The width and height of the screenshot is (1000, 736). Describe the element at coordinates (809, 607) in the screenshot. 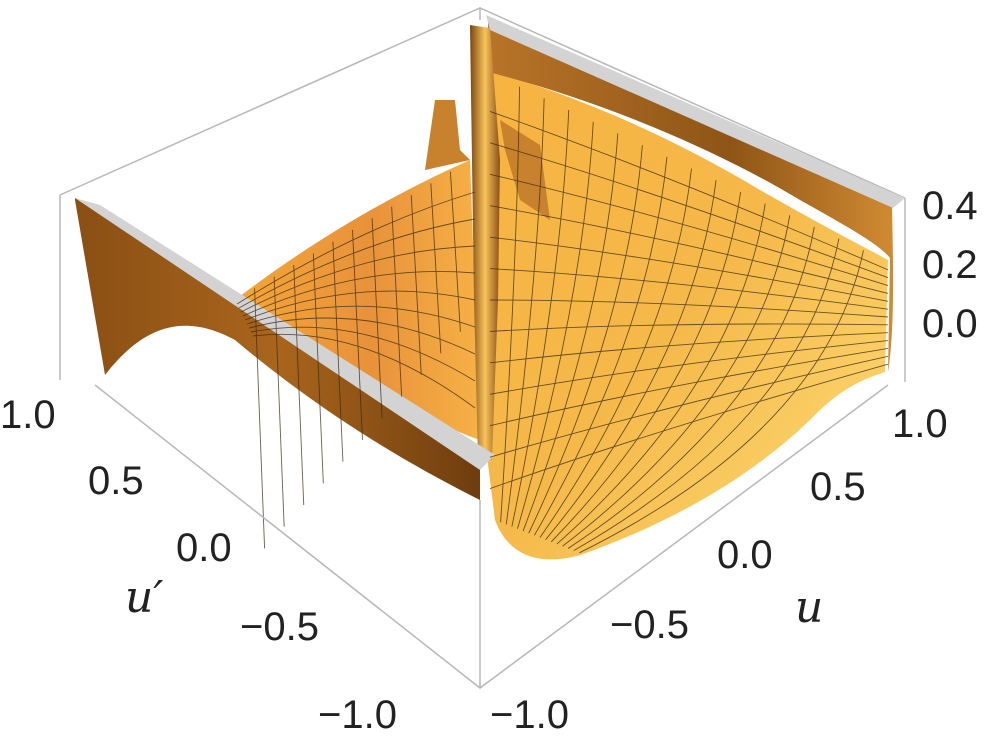

I see `u-axis-label: u` at that location.